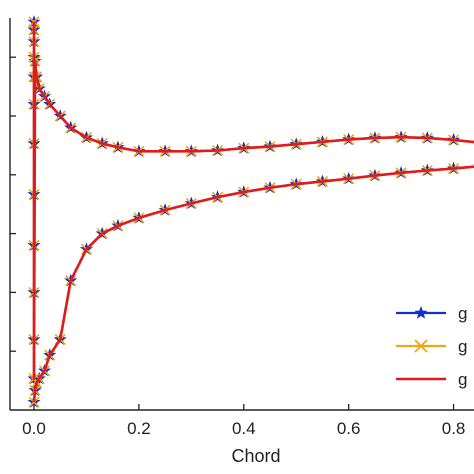 Image resolution: width=474 pixels, height=474 pixels. What do you see at coordinates (421, 312) in the screenshot?
I see `legend-star-marker` at bounding box center [421, 312].